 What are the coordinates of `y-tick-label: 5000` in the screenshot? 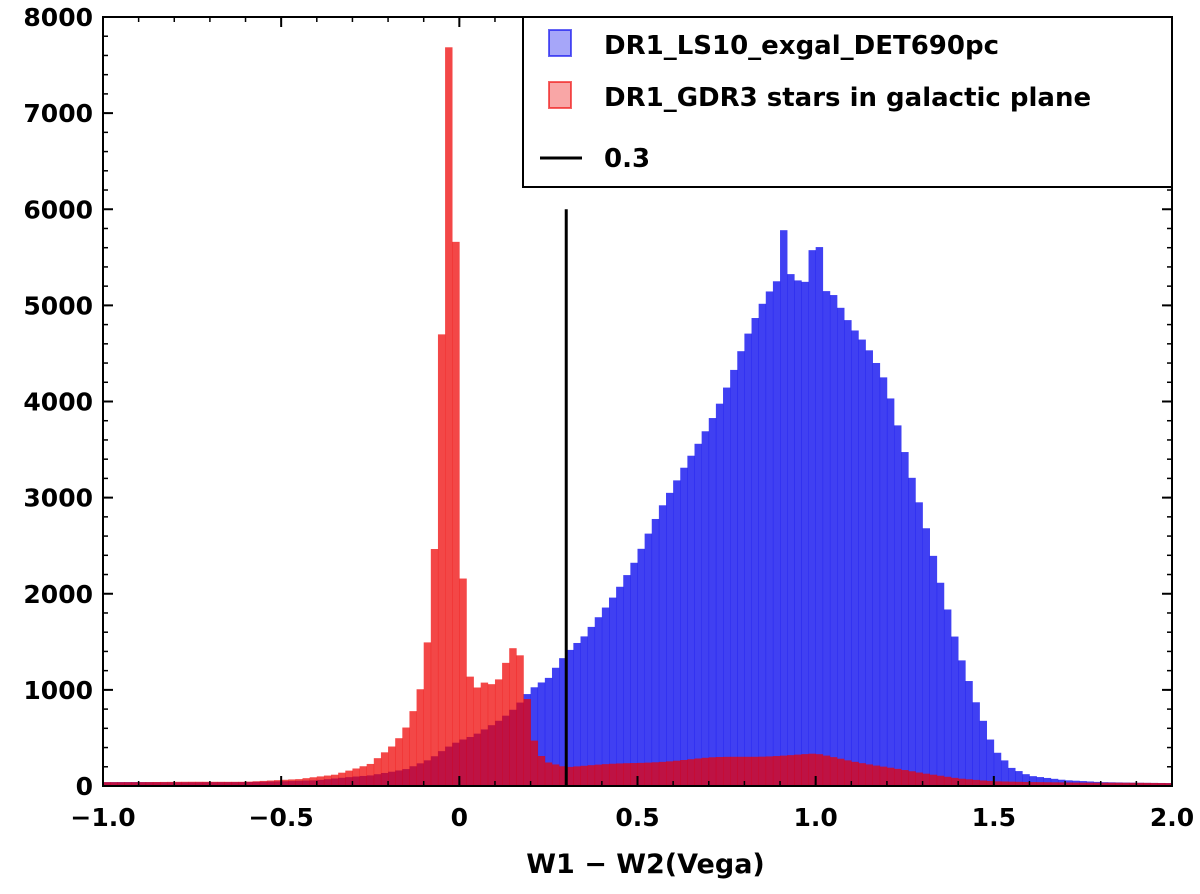 It's located at (58, 305).